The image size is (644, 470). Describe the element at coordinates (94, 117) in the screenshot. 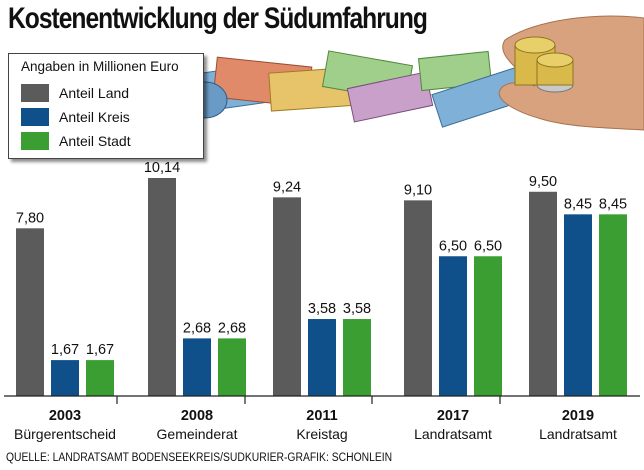

I see `legend-label: Anteil Kreis` at that location.